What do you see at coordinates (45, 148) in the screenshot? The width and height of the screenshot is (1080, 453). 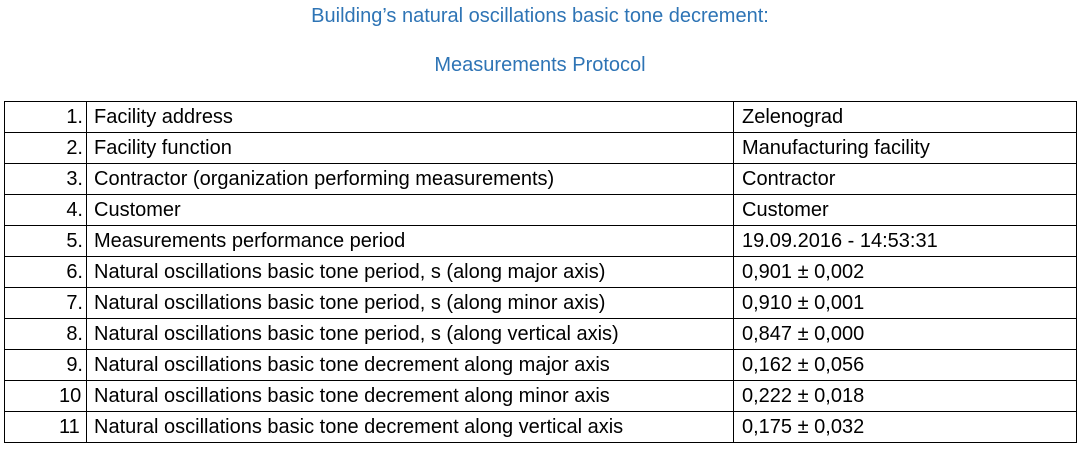 I see `row-number: 2.` at bounding box center [45, 148].